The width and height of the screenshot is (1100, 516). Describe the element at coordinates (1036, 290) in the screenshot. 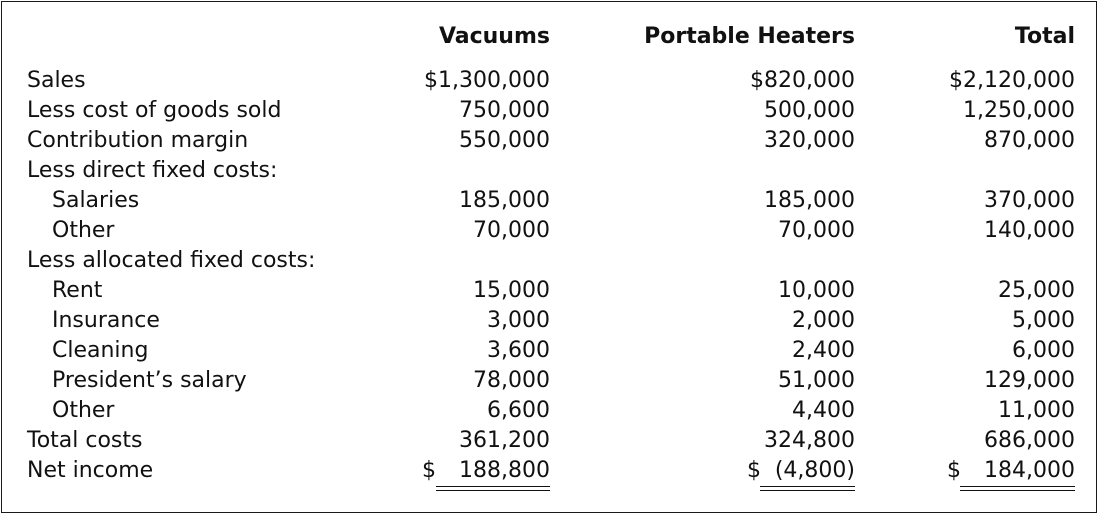

I see `rent-total: 25,000` at that location.